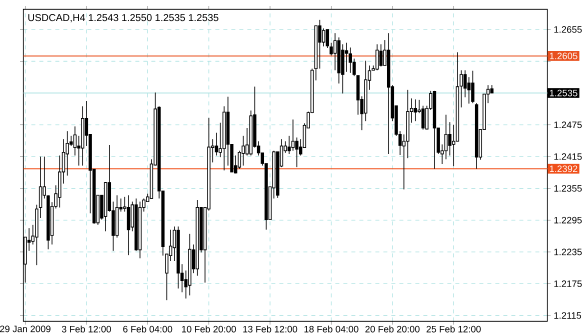 Image resolution: width=584 pixels, height=336 pixels. Describe the element at coordinates (568, 125) in the screenshot. I see `y-tick-label: 1.2475` at that location.